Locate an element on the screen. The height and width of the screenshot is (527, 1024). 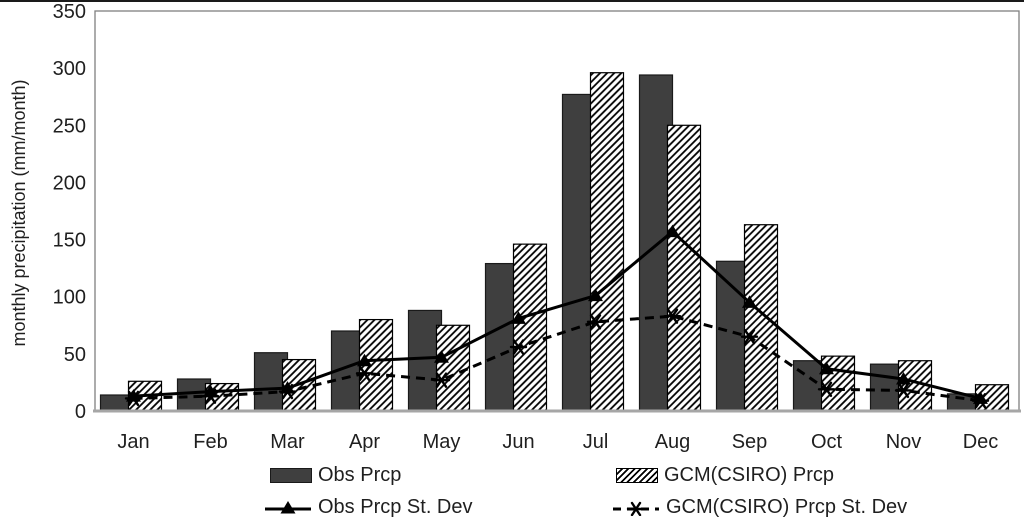
x-axis-tick-label: Dec is located at coordinates (981, 442).